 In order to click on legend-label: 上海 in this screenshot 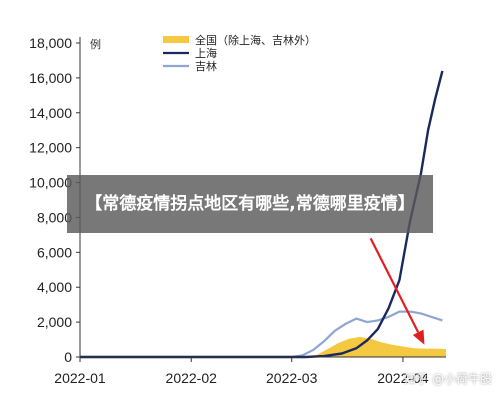, I will do `click(206, 53)`.